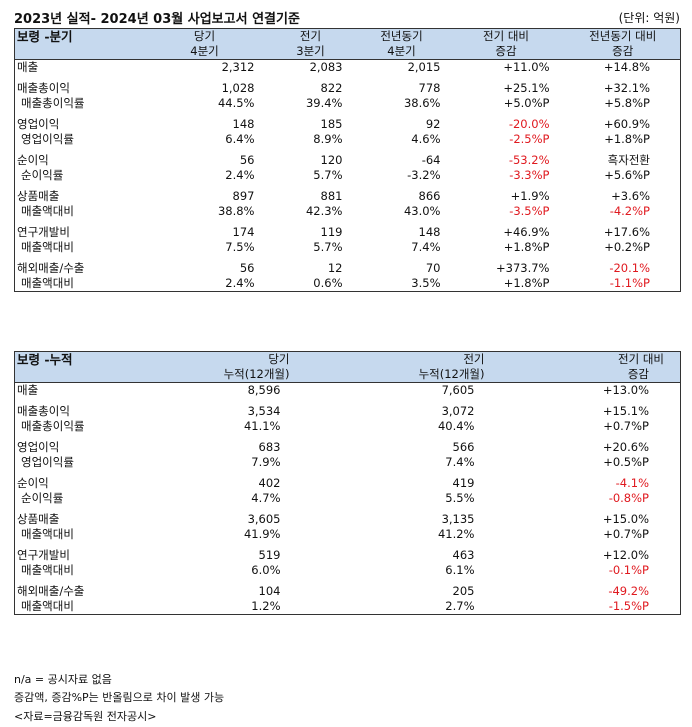  I want to click on q-col-header-yoy: 전년동기, so click(401, 36).